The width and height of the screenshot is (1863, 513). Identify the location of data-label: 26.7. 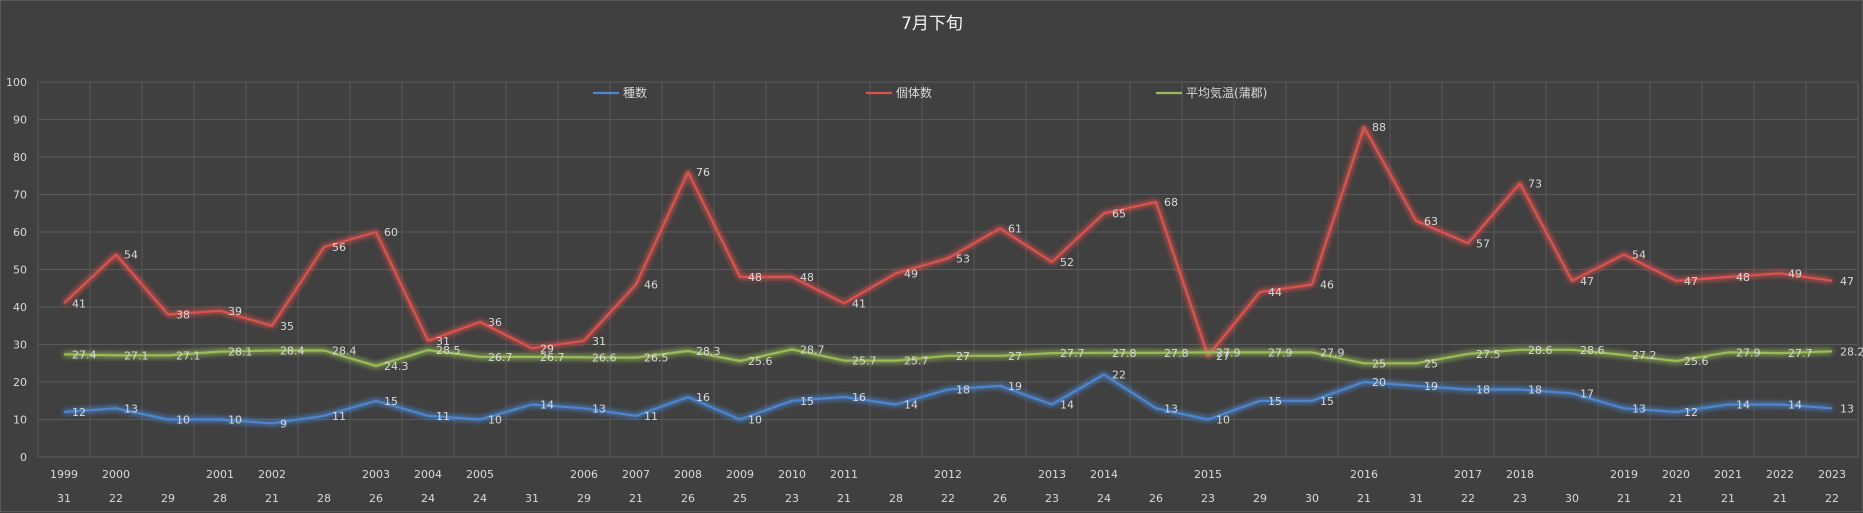
(552, 357).